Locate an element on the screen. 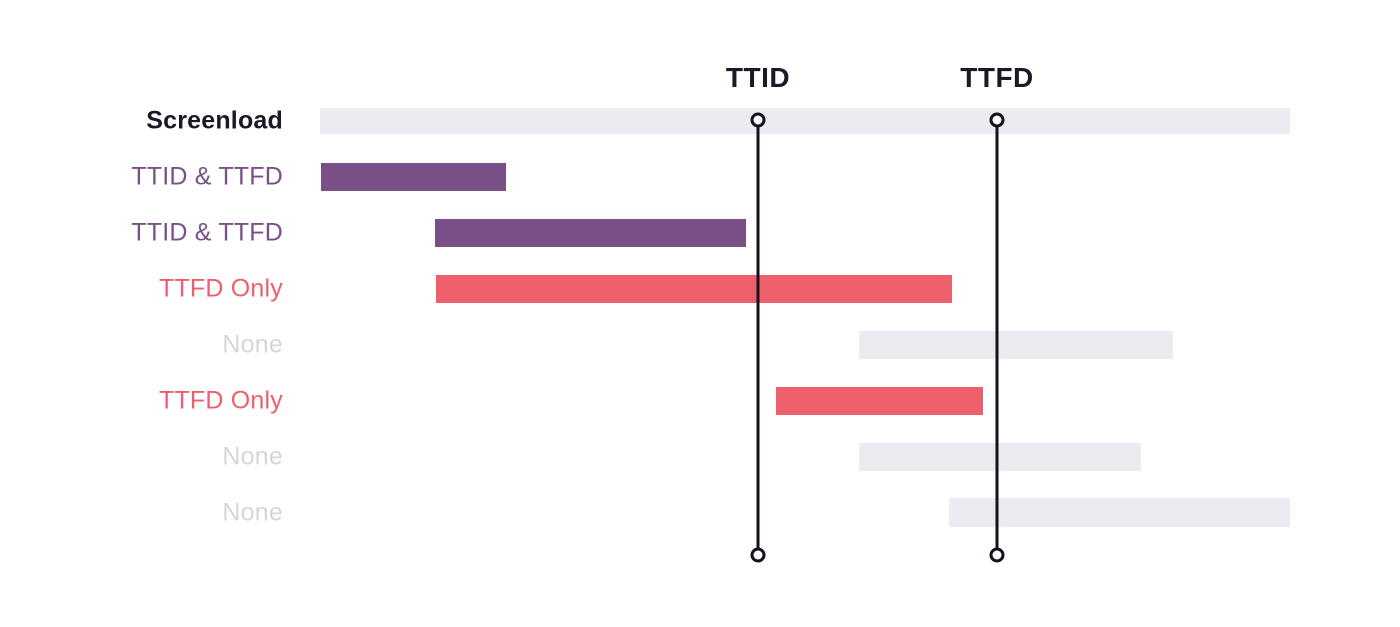  ttid-heading: TTID is located at coordinates (758, 77).